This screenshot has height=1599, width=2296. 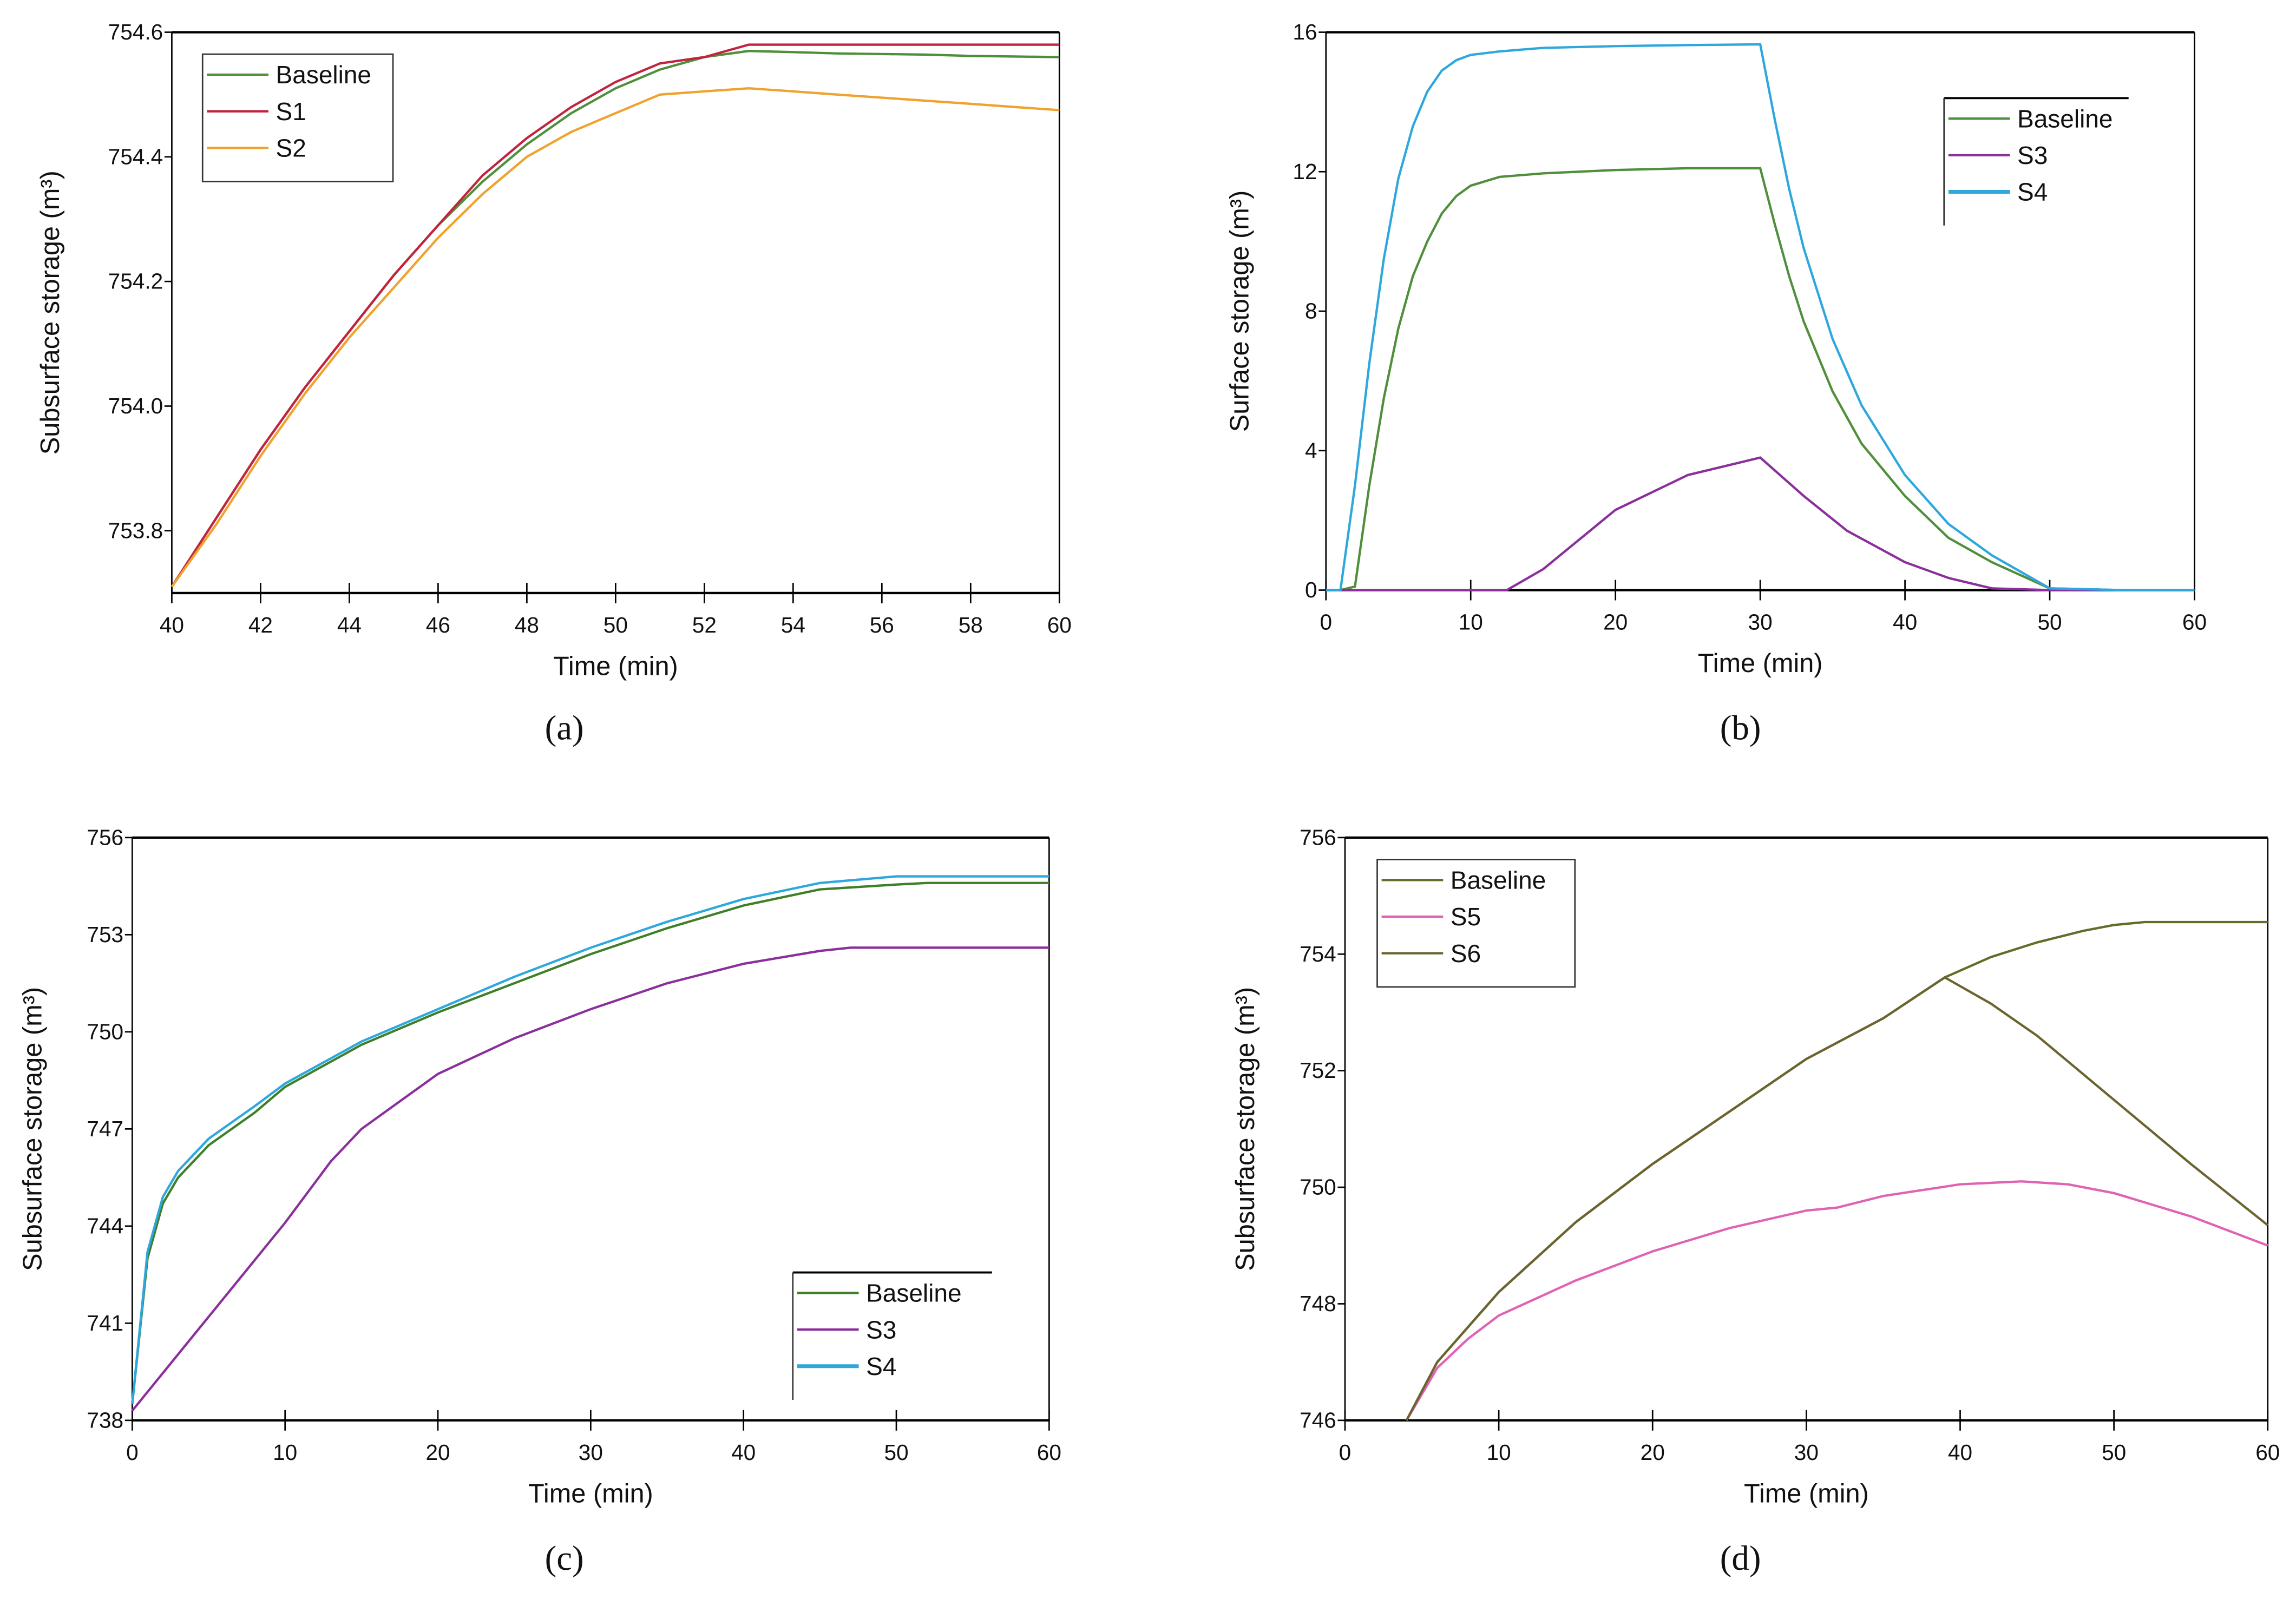 What do you see at coordinates (260, 625) in the screenshot?
I see `x-tick-label: 42` at bounding box center [260, 625].